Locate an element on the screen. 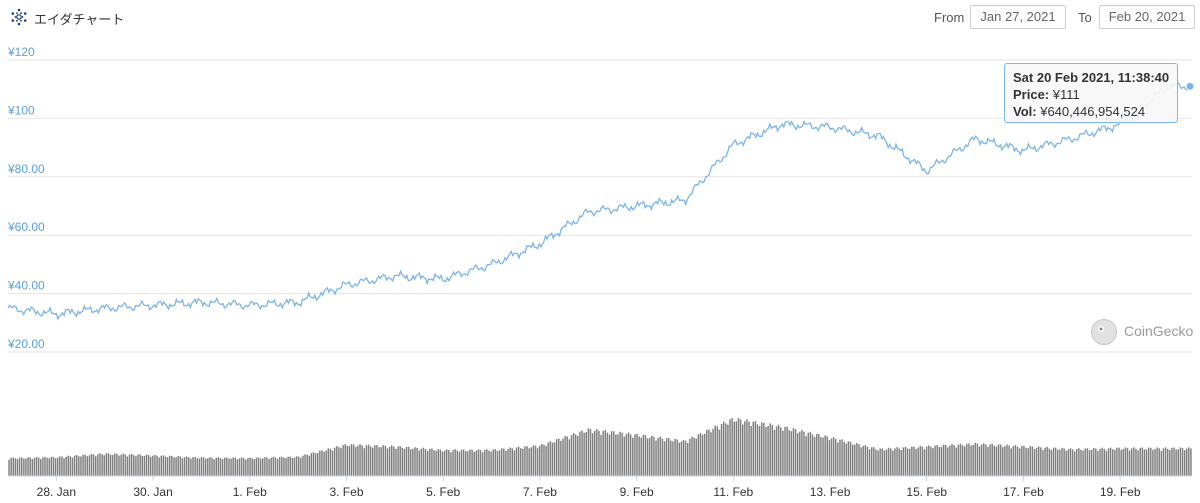 The image size is (1200, 503). tooltip-date: Sat 20 Feb 2021, 11:38:40 is located at coordinates (1091, 77).